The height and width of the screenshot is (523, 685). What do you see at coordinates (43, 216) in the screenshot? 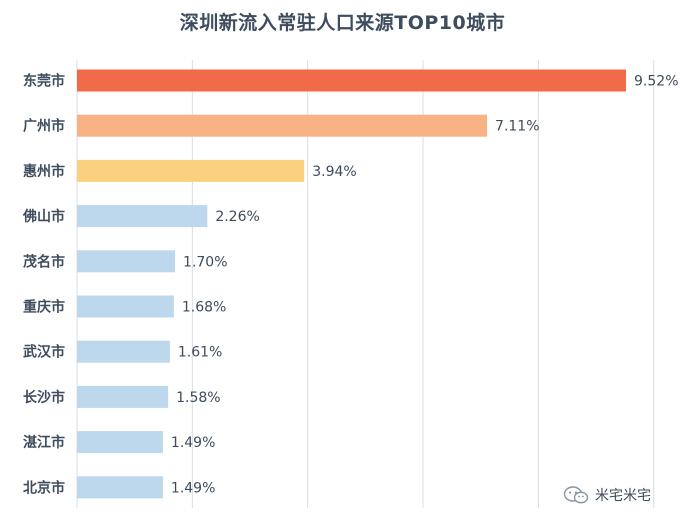
I see `category-label: 佛山市` at bounding box center [43, 216].